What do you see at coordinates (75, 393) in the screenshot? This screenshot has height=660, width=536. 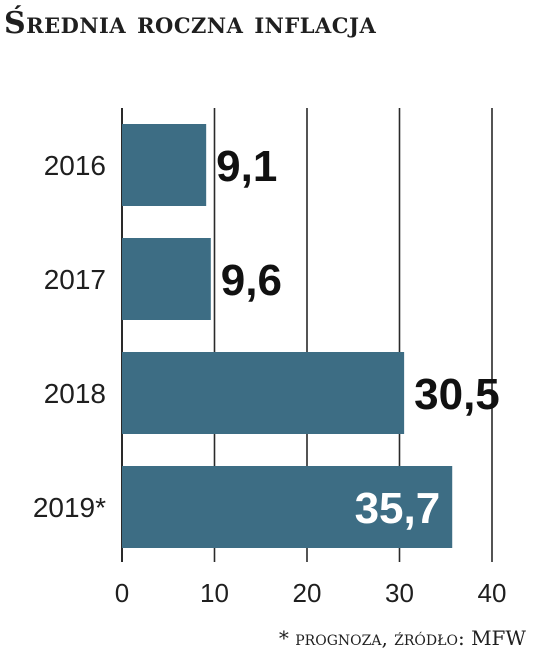 I see `category-label: 2018` at bounding box center [75, 393].